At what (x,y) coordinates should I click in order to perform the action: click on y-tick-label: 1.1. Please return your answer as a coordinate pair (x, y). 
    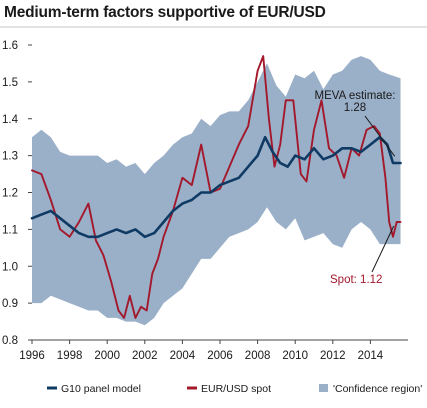
    Looking at the image, I should click on (10, 230).